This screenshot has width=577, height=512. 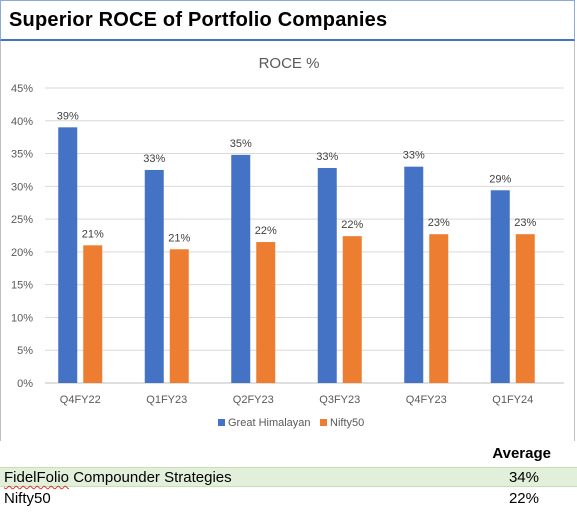 What do you see at coordinates (347, 423) in the screenshot?
I see `legend-label: Nifty50` at bounding box center [347, 423].